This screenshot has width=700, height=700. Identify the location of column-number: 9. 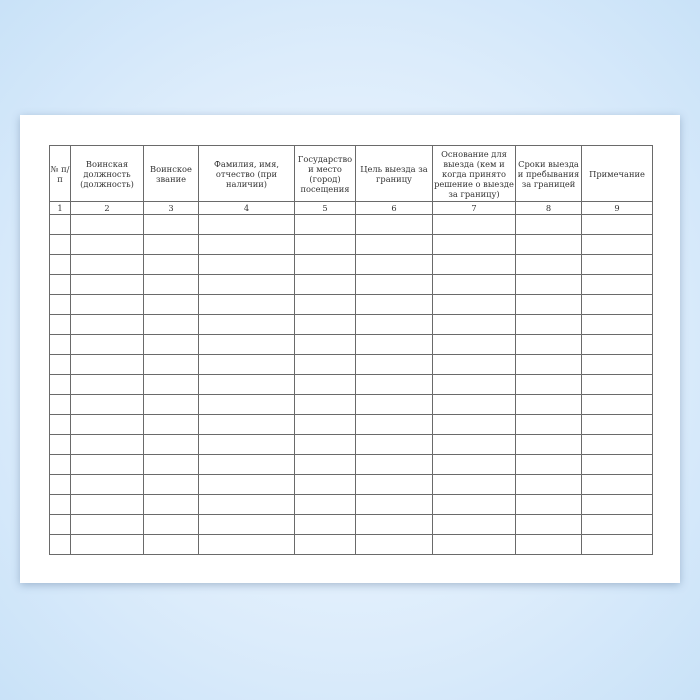
(617, 208).